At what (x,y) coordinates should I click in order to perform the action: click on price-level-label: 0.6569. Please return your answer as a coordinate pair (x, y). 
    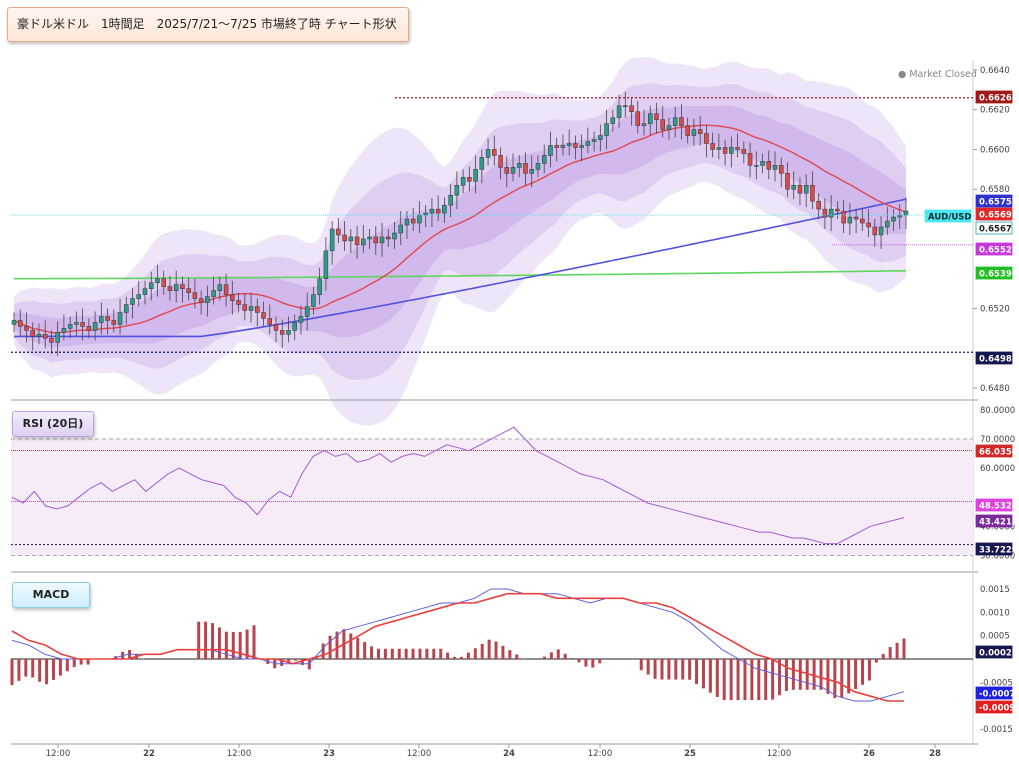
    Looking at the image, I should click on (995, 216).